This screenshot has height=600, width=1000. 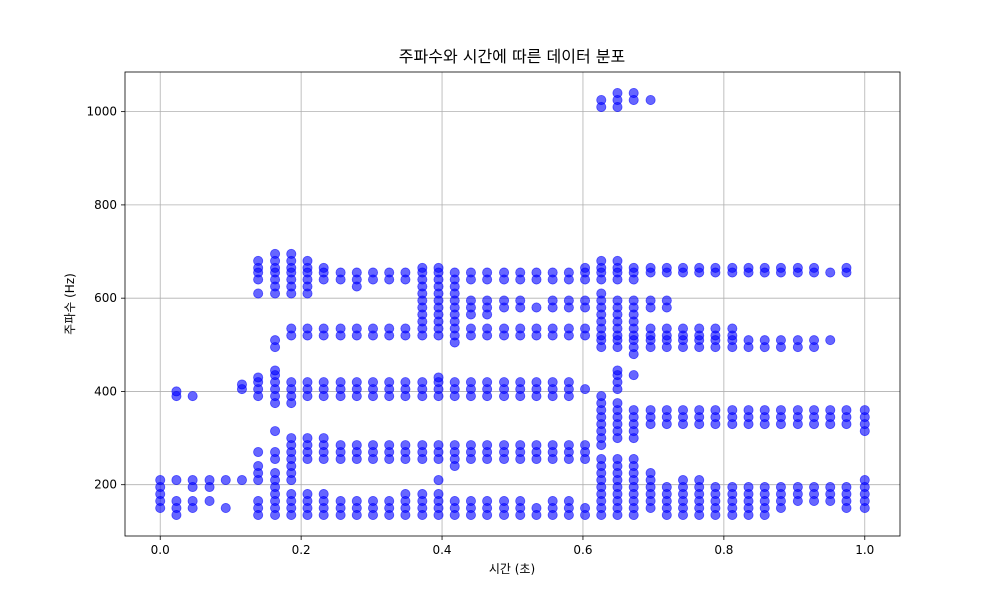 I want to click on x-tick-label: 0.0, so click(x=160, y=550).